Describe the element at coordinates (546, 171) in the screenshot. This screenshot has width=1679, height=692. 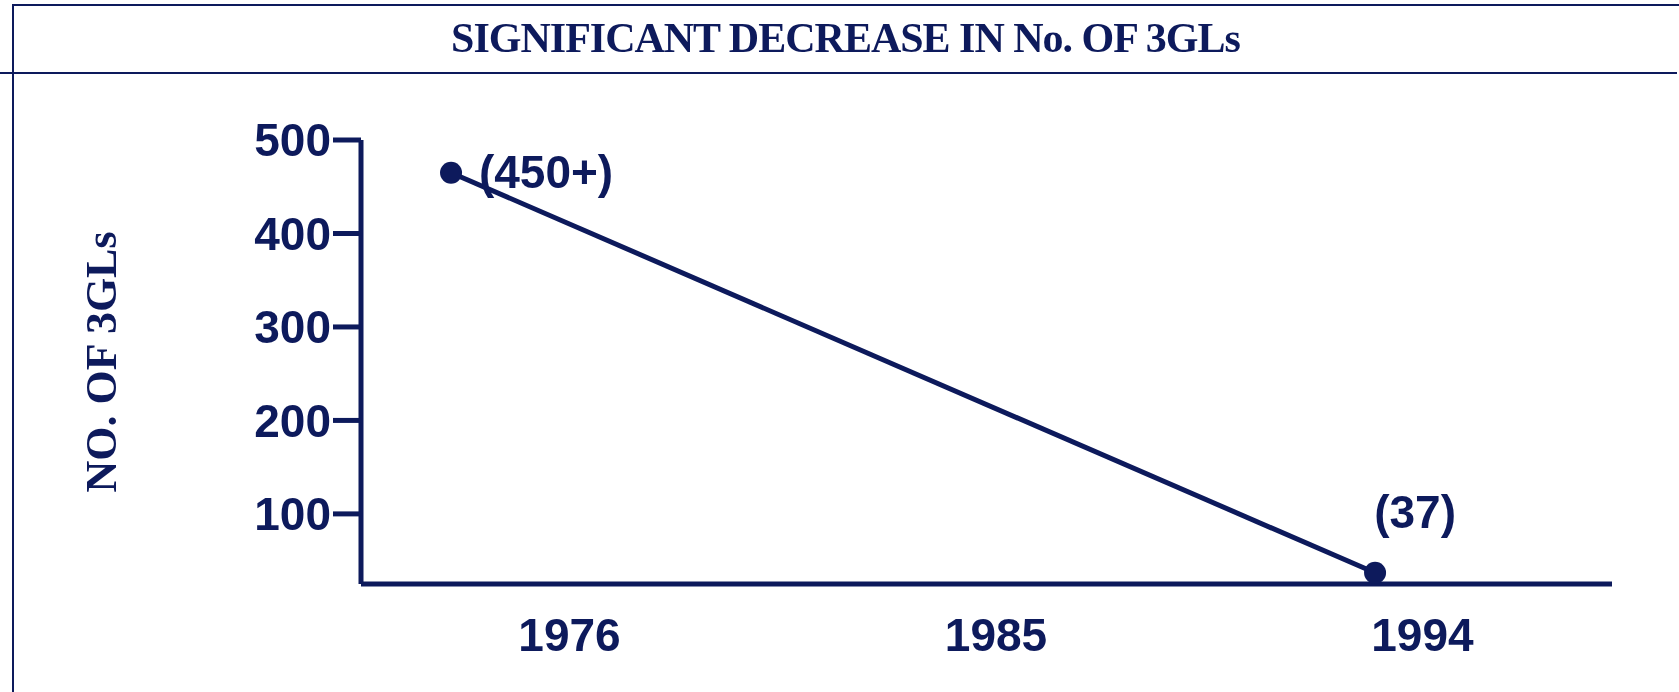
I see `data-label: (450+)` at that location.